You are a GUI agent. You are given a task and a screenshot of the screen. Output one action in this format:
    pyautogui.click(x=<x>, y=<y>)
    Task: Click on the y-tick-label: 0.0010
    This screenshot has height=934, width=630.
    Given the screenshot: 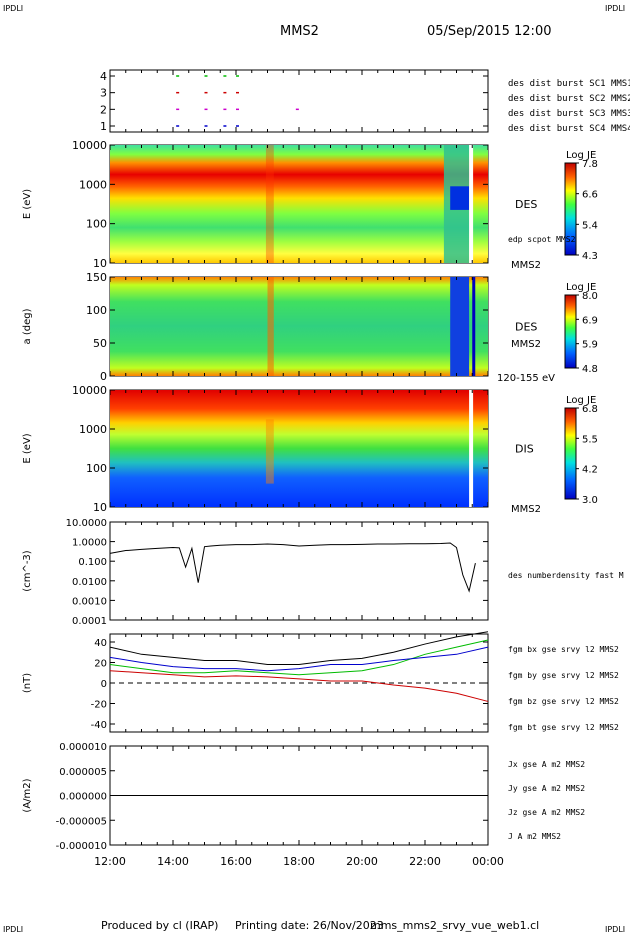 What is the action you would take?
    pyautogui.click(x=89, y=601)
    